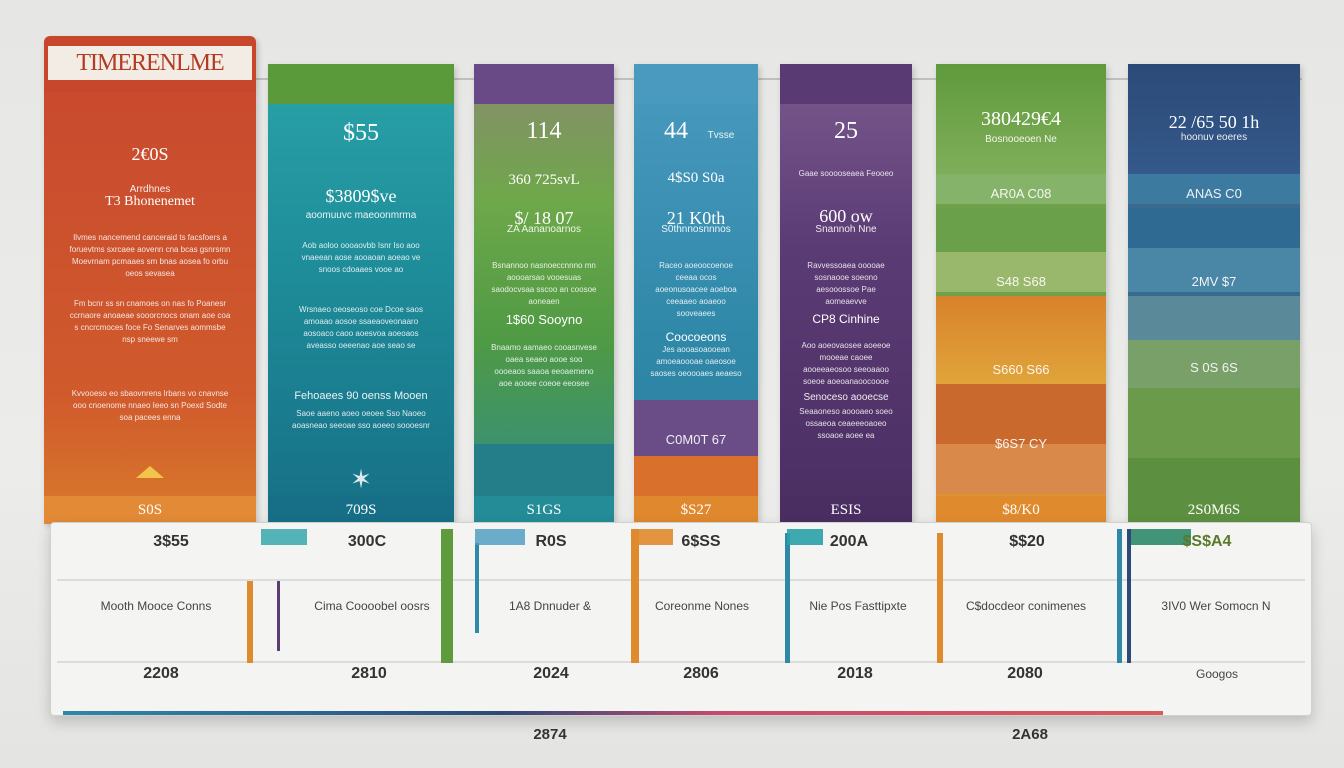 Image resolution: width=1344 pixels, height=768 pixels. Describe the element at coordinates (846, 216) in the screenshot. I see `column-5-value-2: 600 ow` at that location.